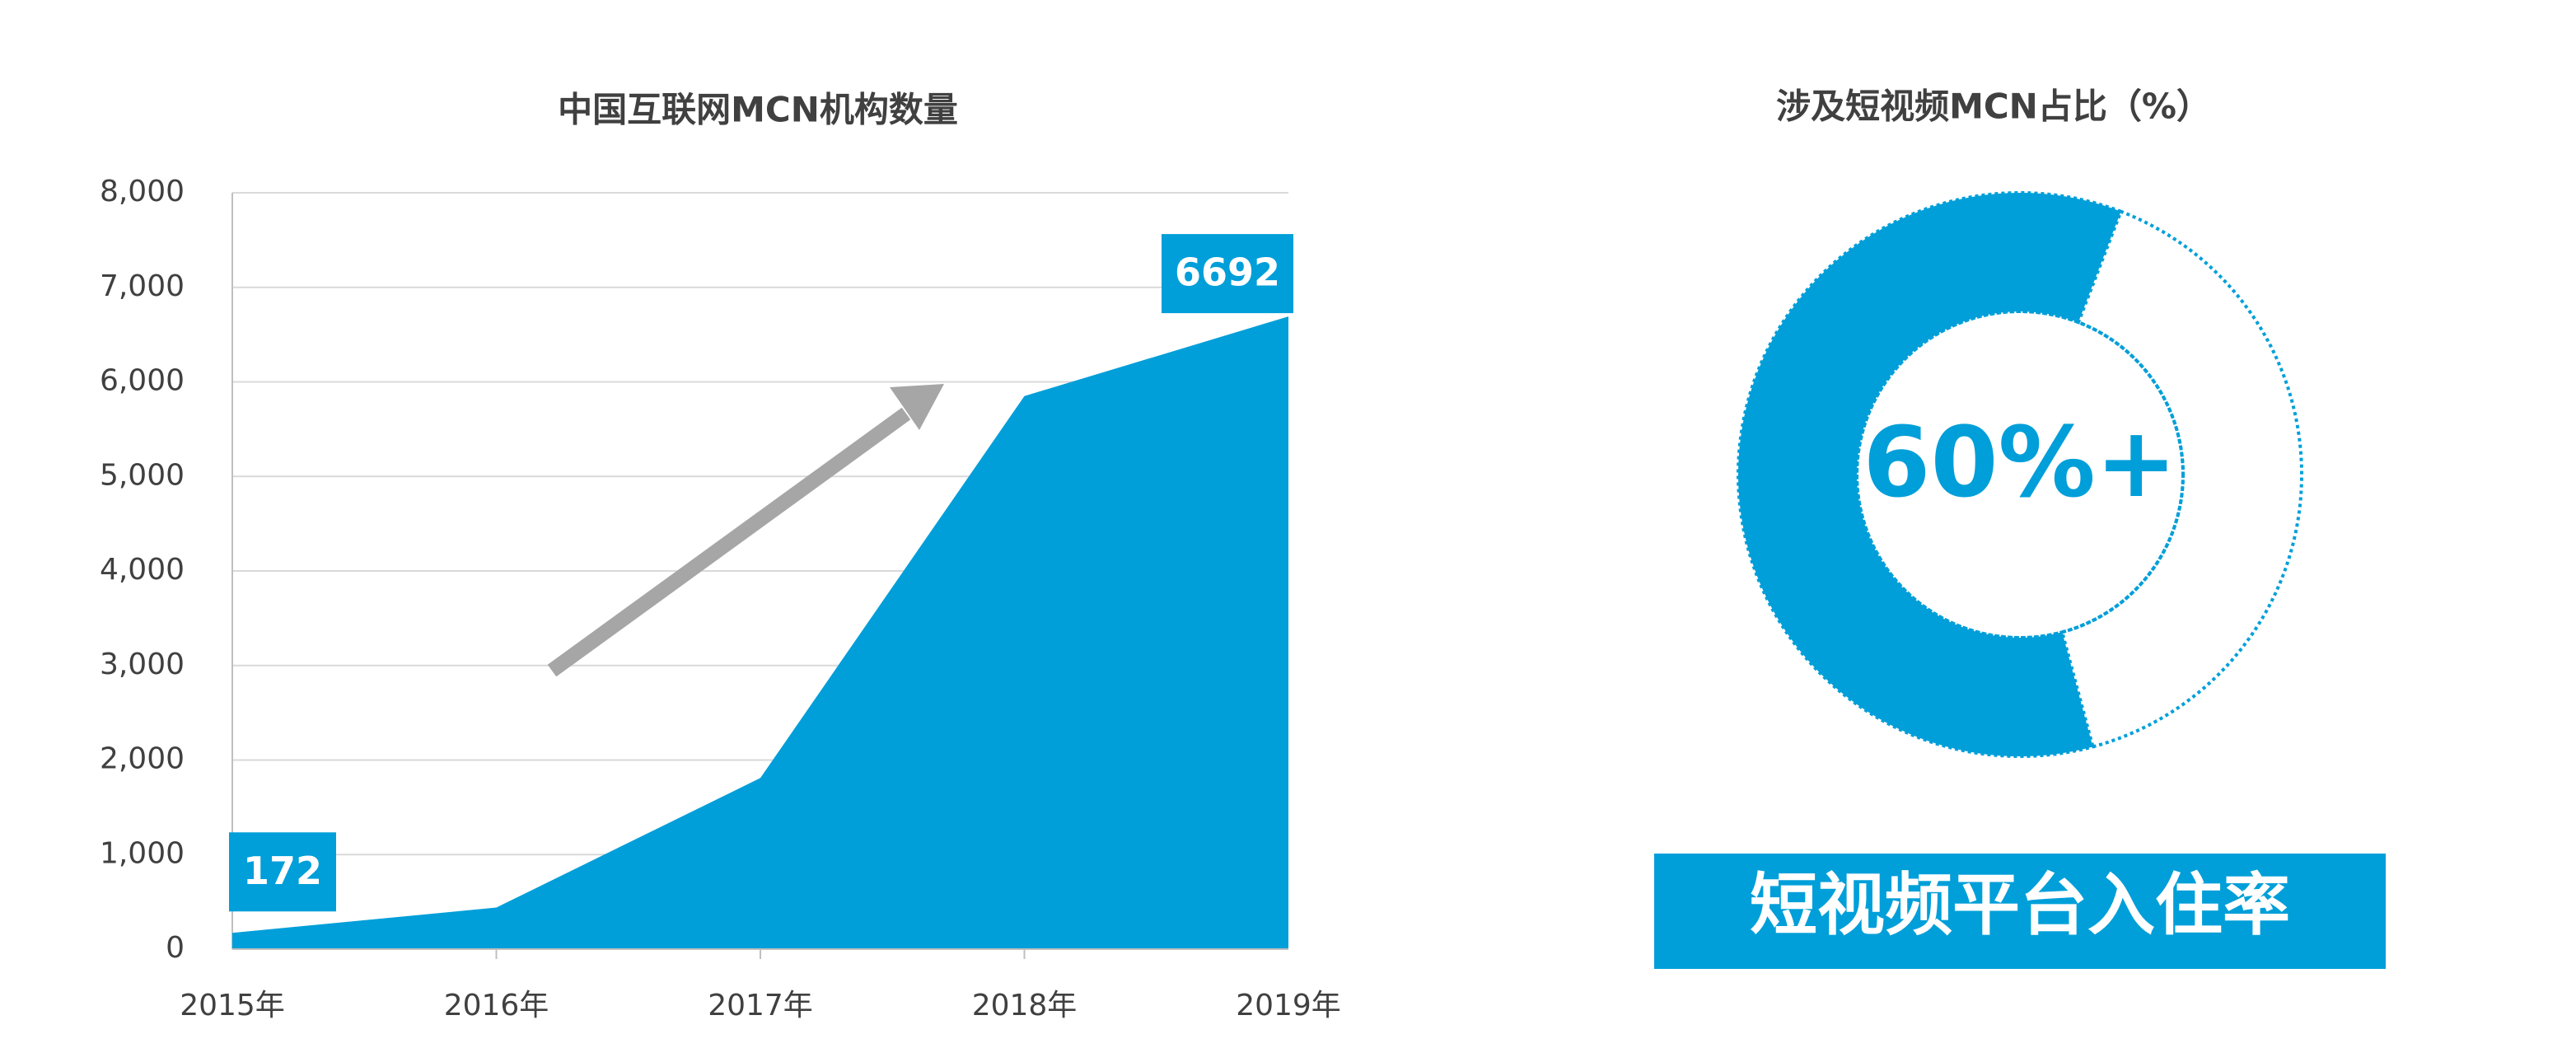  I want to click on donut-slice, so click(1930, 474).